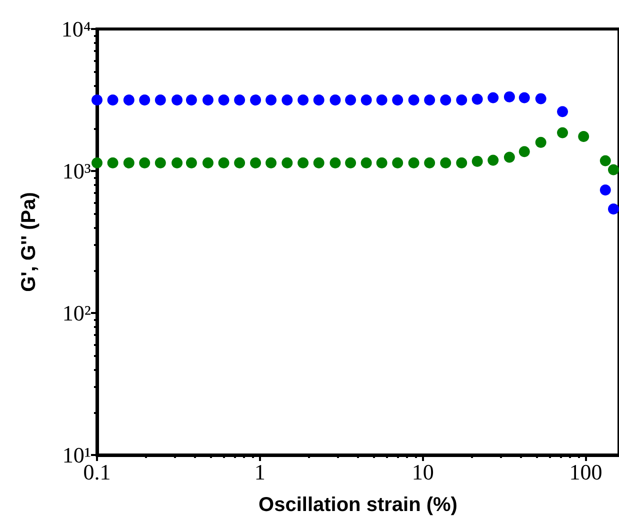  Describe the element at coordinates (423, 472) in the screenshot. I see `x-tick-label: 10` at that location.